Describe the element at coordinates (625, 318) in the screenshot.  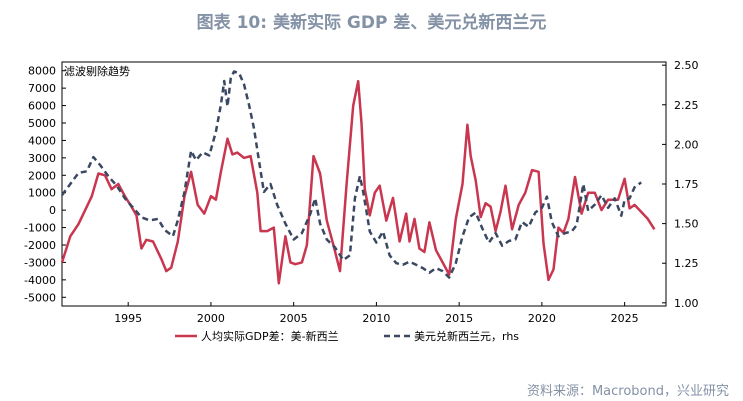
I see `x-tick-label: 2025` at that location.